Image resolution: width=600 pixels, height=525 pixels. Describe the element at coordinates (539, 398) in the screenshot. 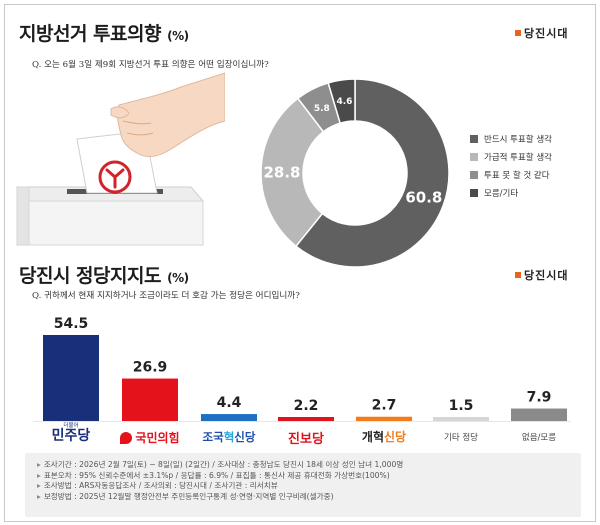

I see `bar-value-label: 7.9` at that location.